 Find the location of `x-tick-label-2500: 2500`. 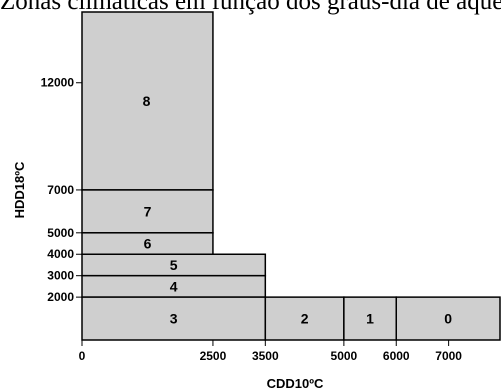

x-tick-label-2500: 2500 is located at coordinates (213, 356).